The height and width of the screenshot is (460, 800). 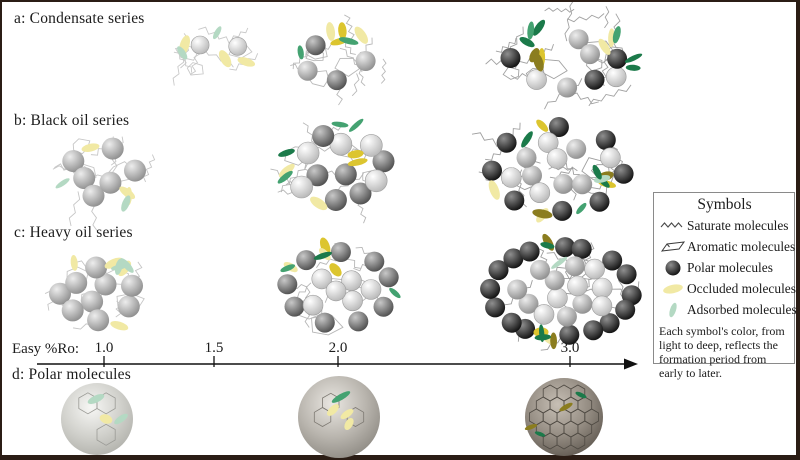 What do you see at coordinates (561, 292) in the screenshot?
I see `cluster-heavyoil-late` at bounding box center [561, 292].